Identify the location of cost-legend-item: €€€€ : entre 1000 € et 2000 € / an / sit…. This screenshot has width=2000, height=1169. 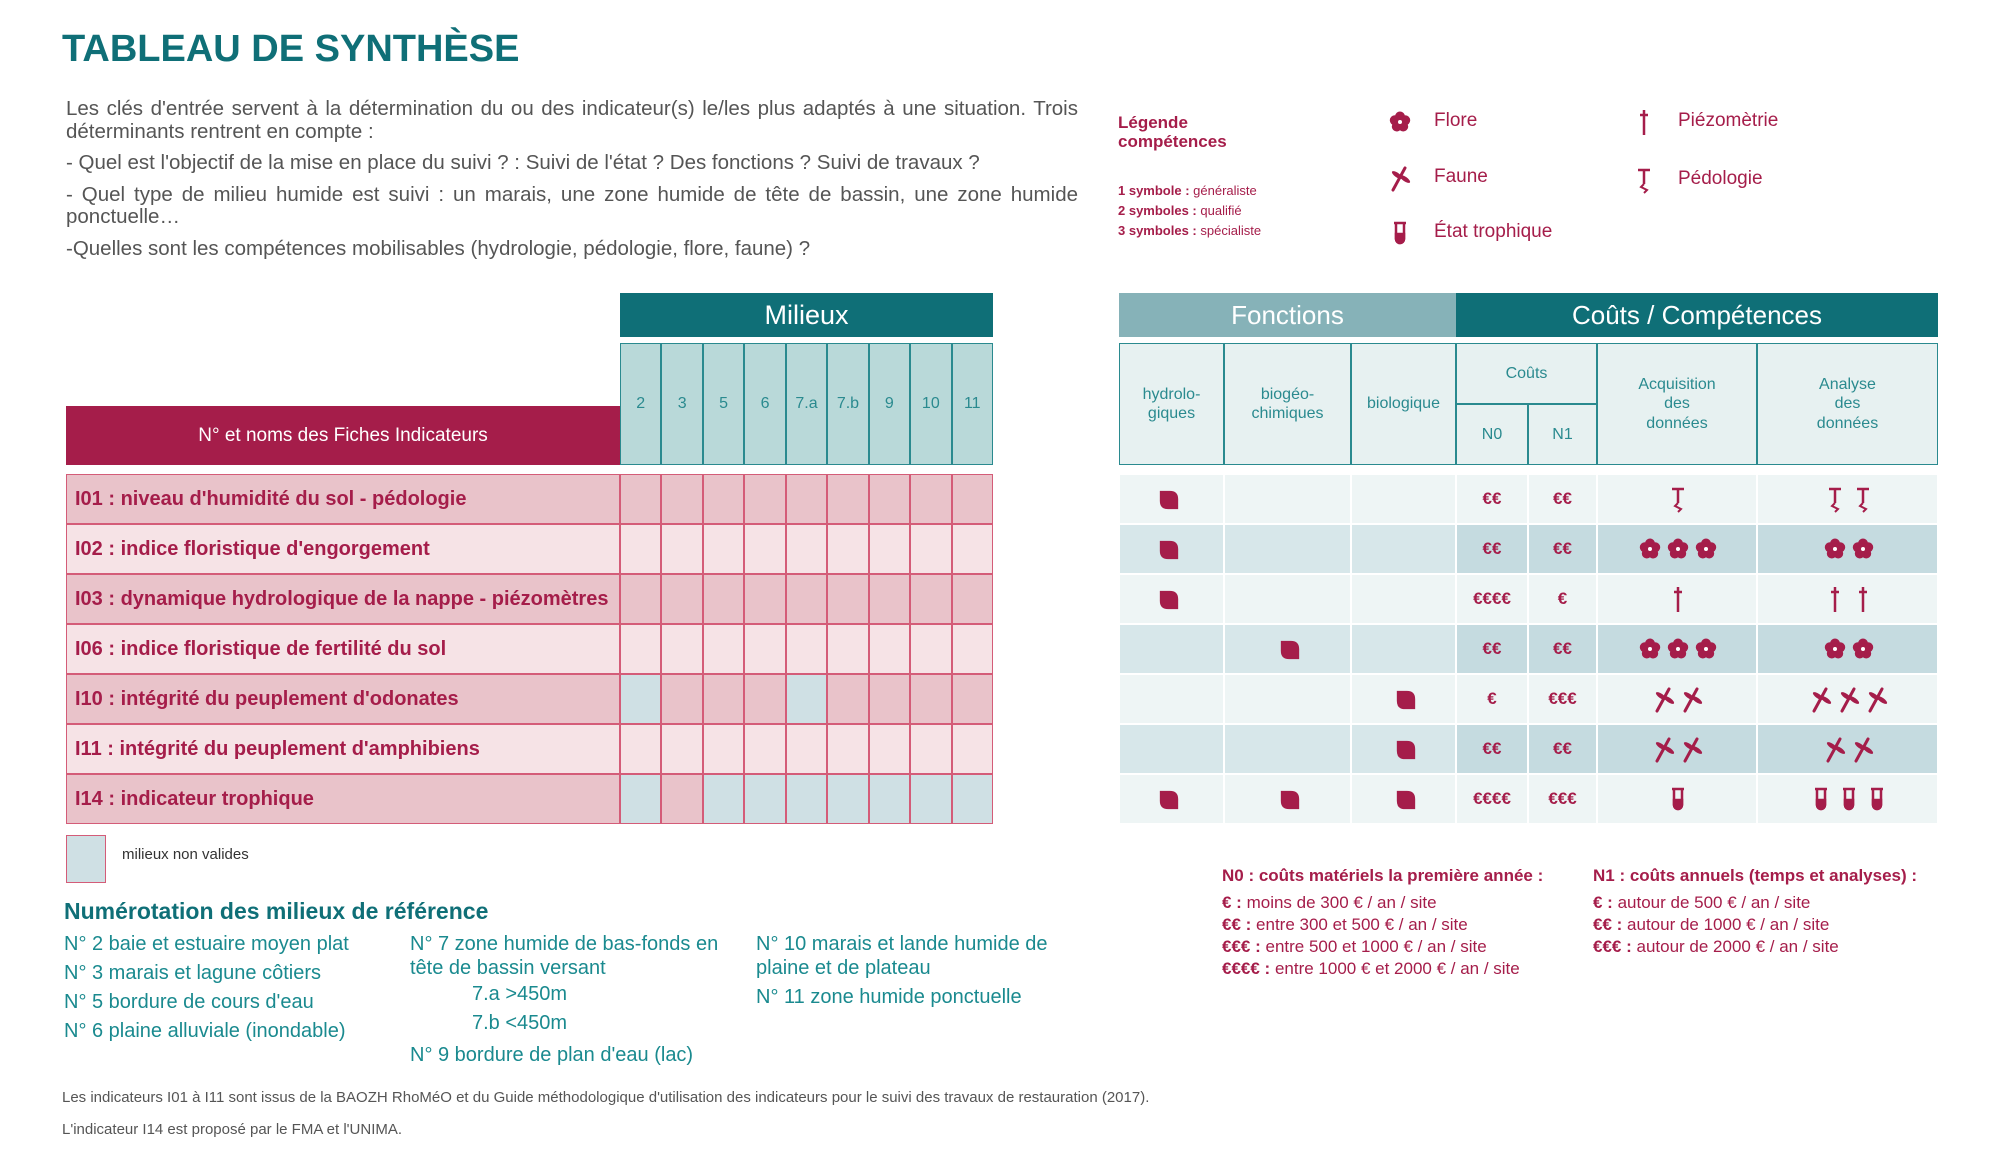
(1371, 969).